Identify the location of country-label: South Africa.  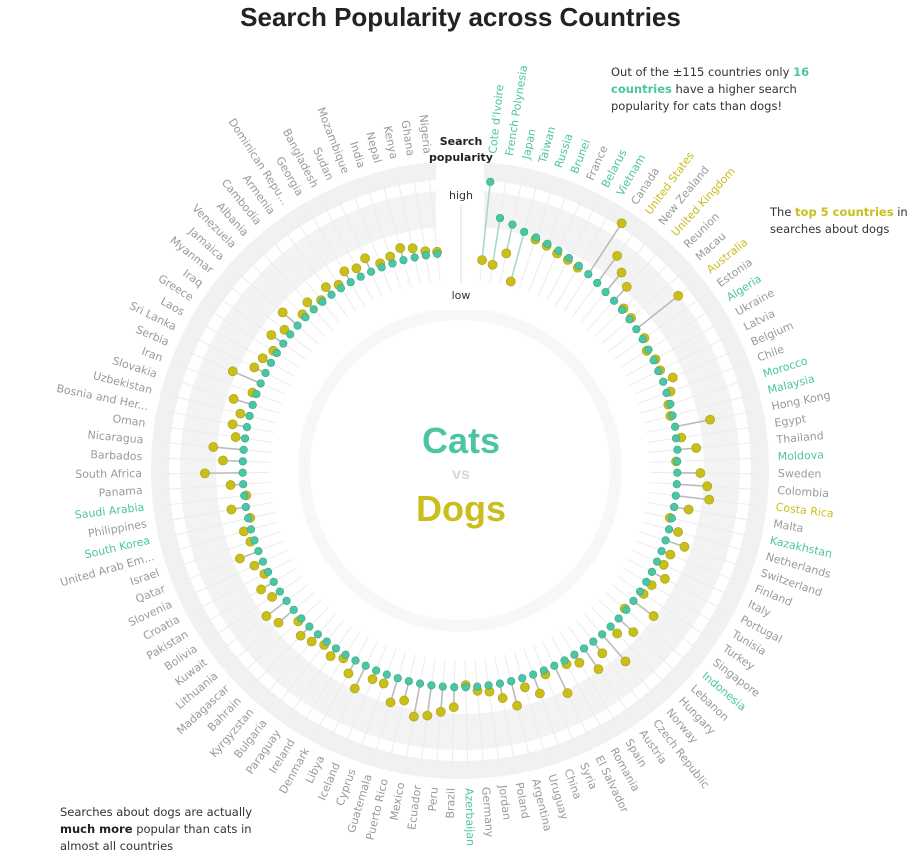
(108, 474).